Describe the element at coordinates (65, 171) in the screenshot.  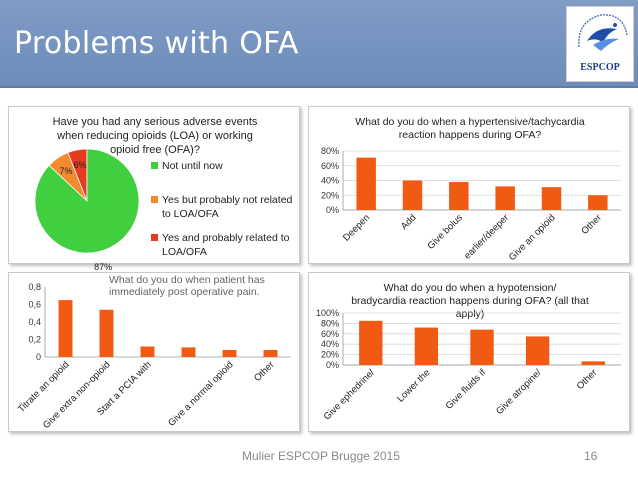
I see `pie-slice-label: 7%` at that location.